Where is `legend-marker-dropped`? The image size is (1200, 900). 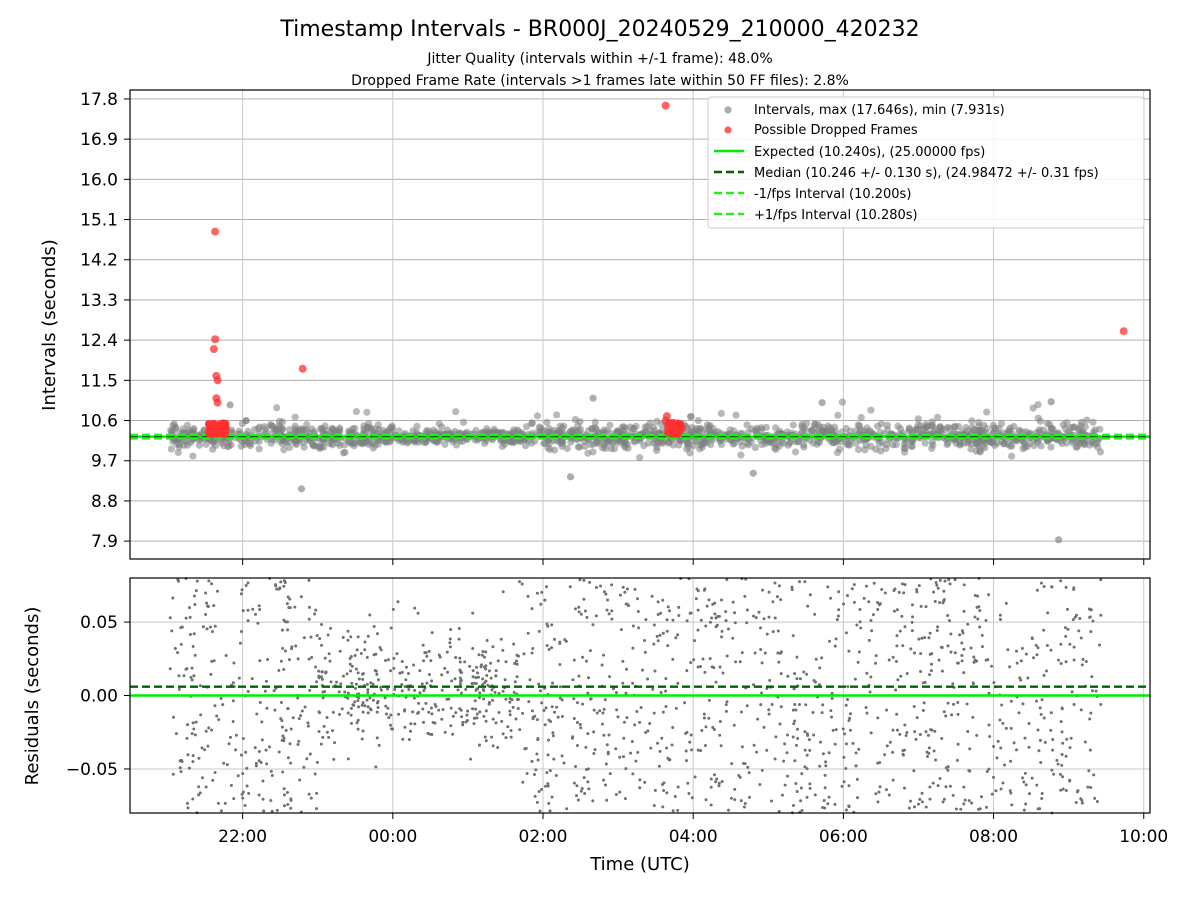 legend-marker-dropped is located at coordinates (728, 130).